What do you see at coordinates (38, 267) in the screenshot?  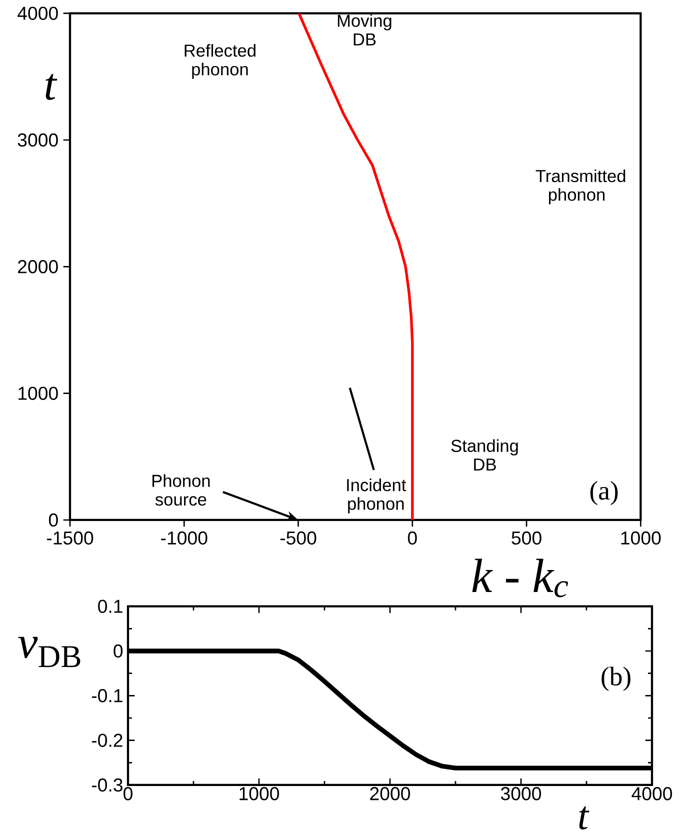 I see `y-tick-label: 2000` at bounding box center [38, 267].